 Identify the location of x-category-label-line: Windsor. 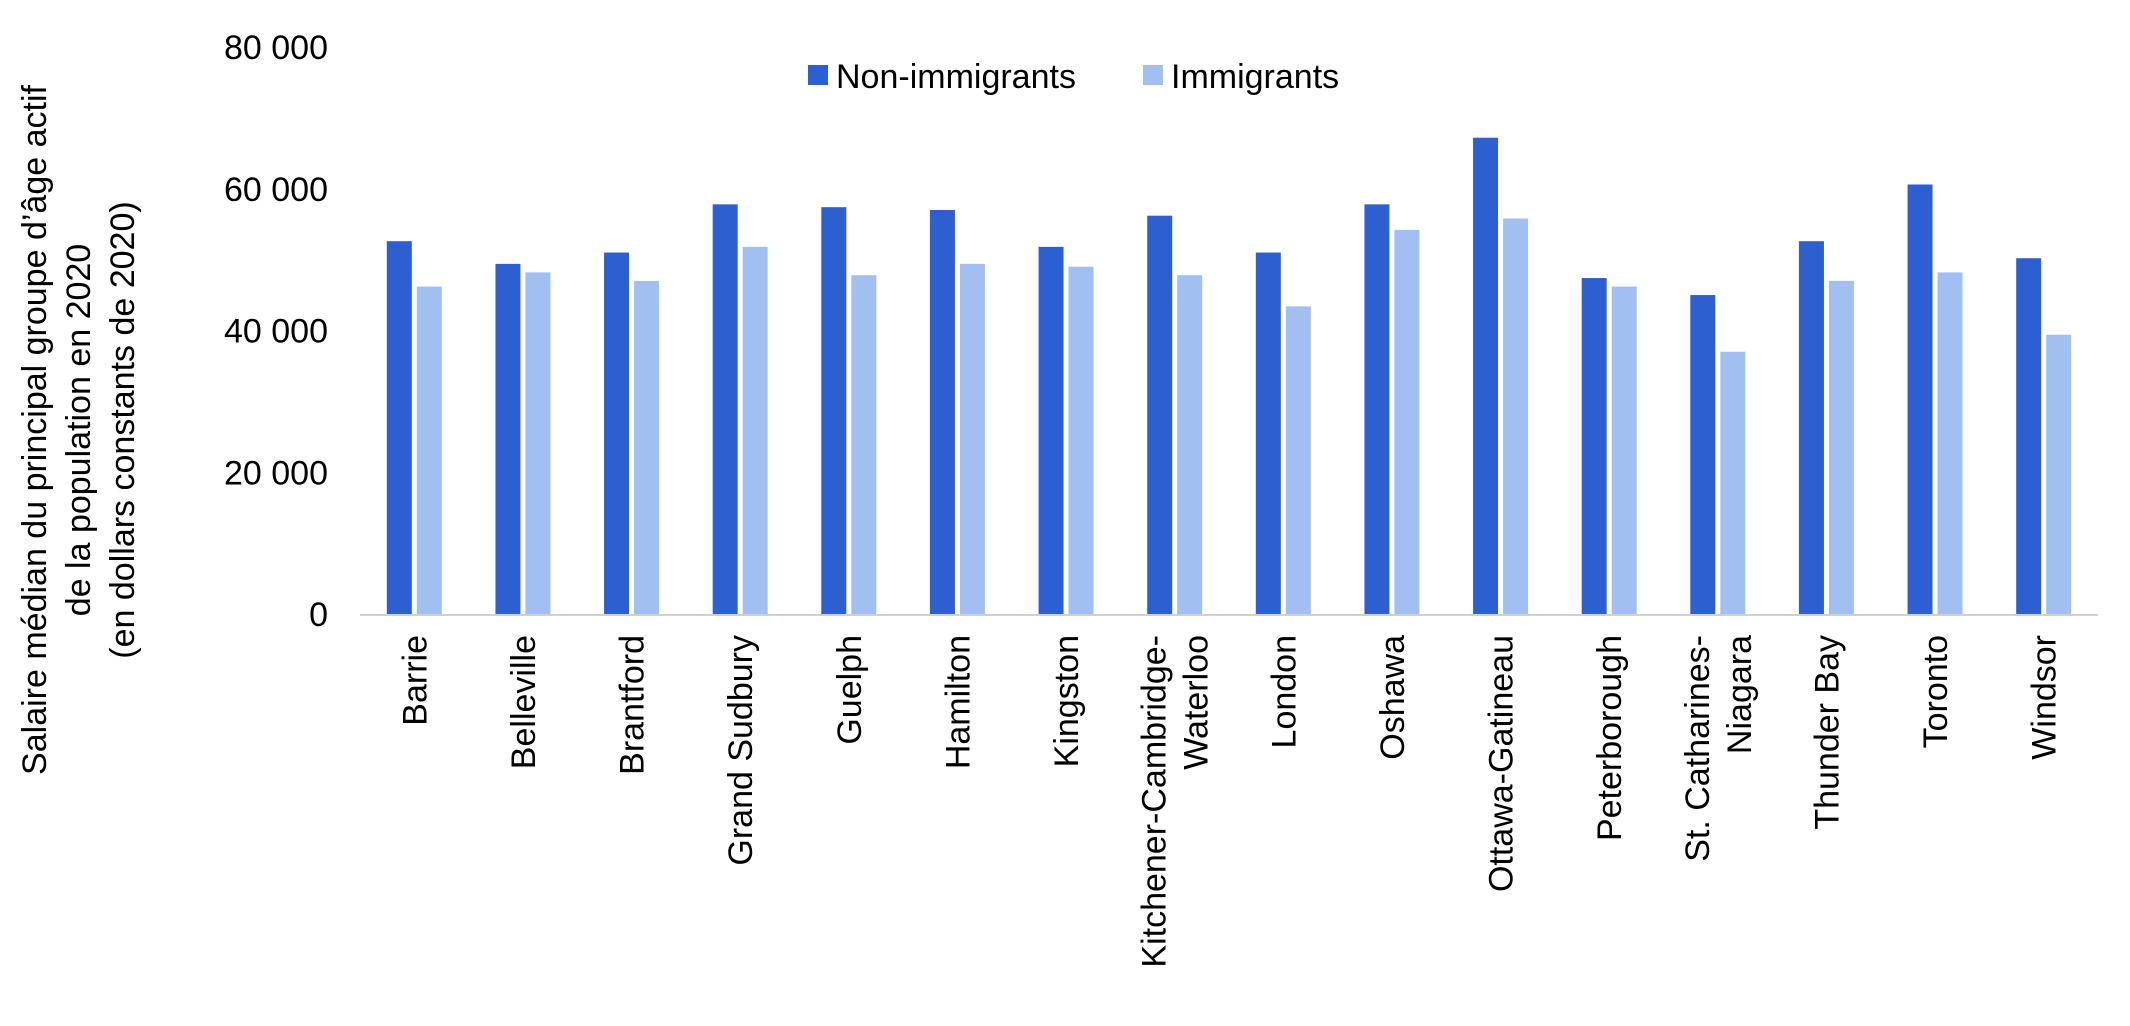
(2045, 697).